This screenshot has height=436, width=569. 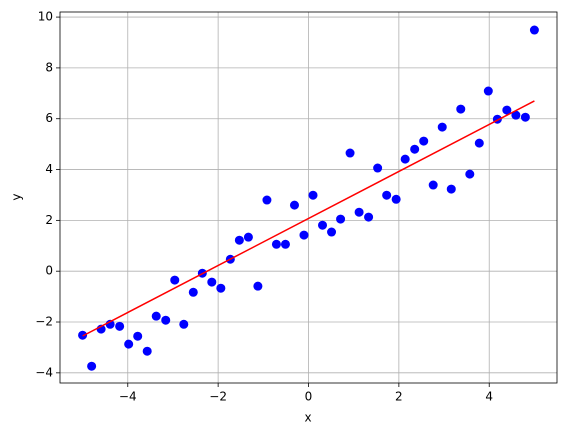 I want to click on x-tick-label: 2, so click(x=399, y=397).